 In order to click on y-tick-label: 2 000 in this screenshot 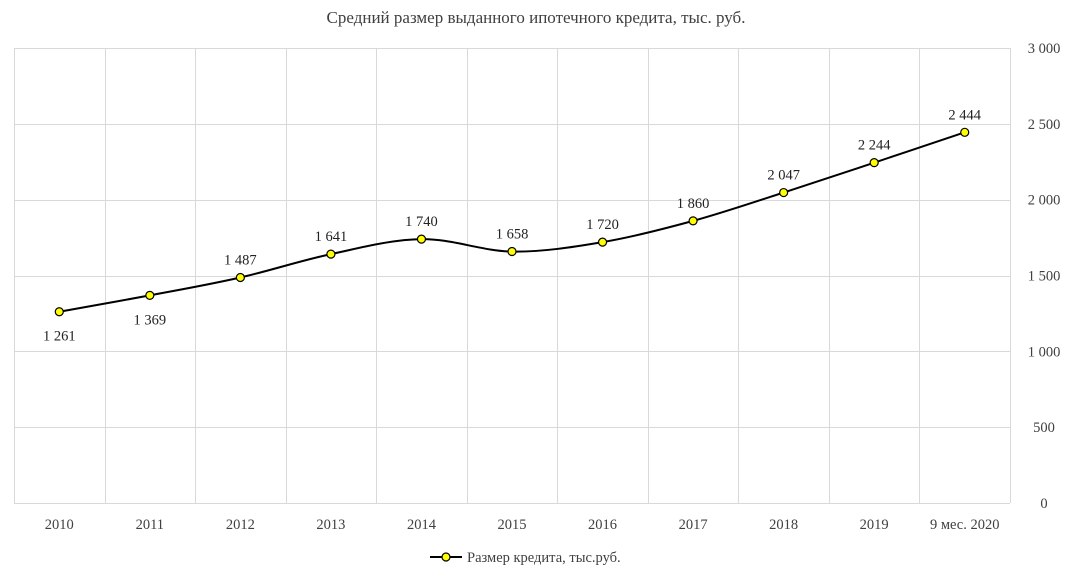, I will do `click(1044, 201)`.